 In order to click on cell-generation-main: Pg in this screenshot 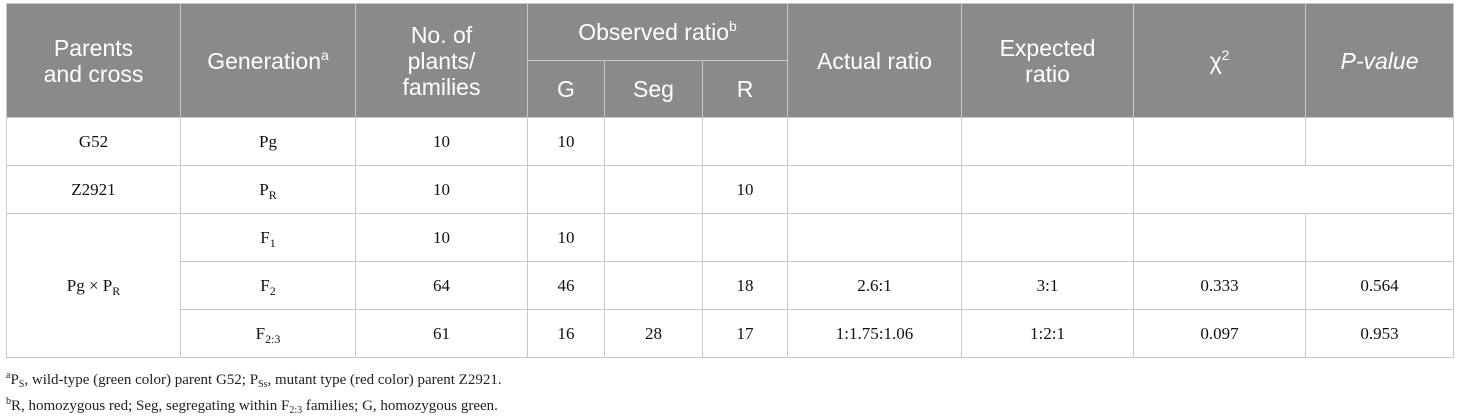, I will do `click(268, 141)`.